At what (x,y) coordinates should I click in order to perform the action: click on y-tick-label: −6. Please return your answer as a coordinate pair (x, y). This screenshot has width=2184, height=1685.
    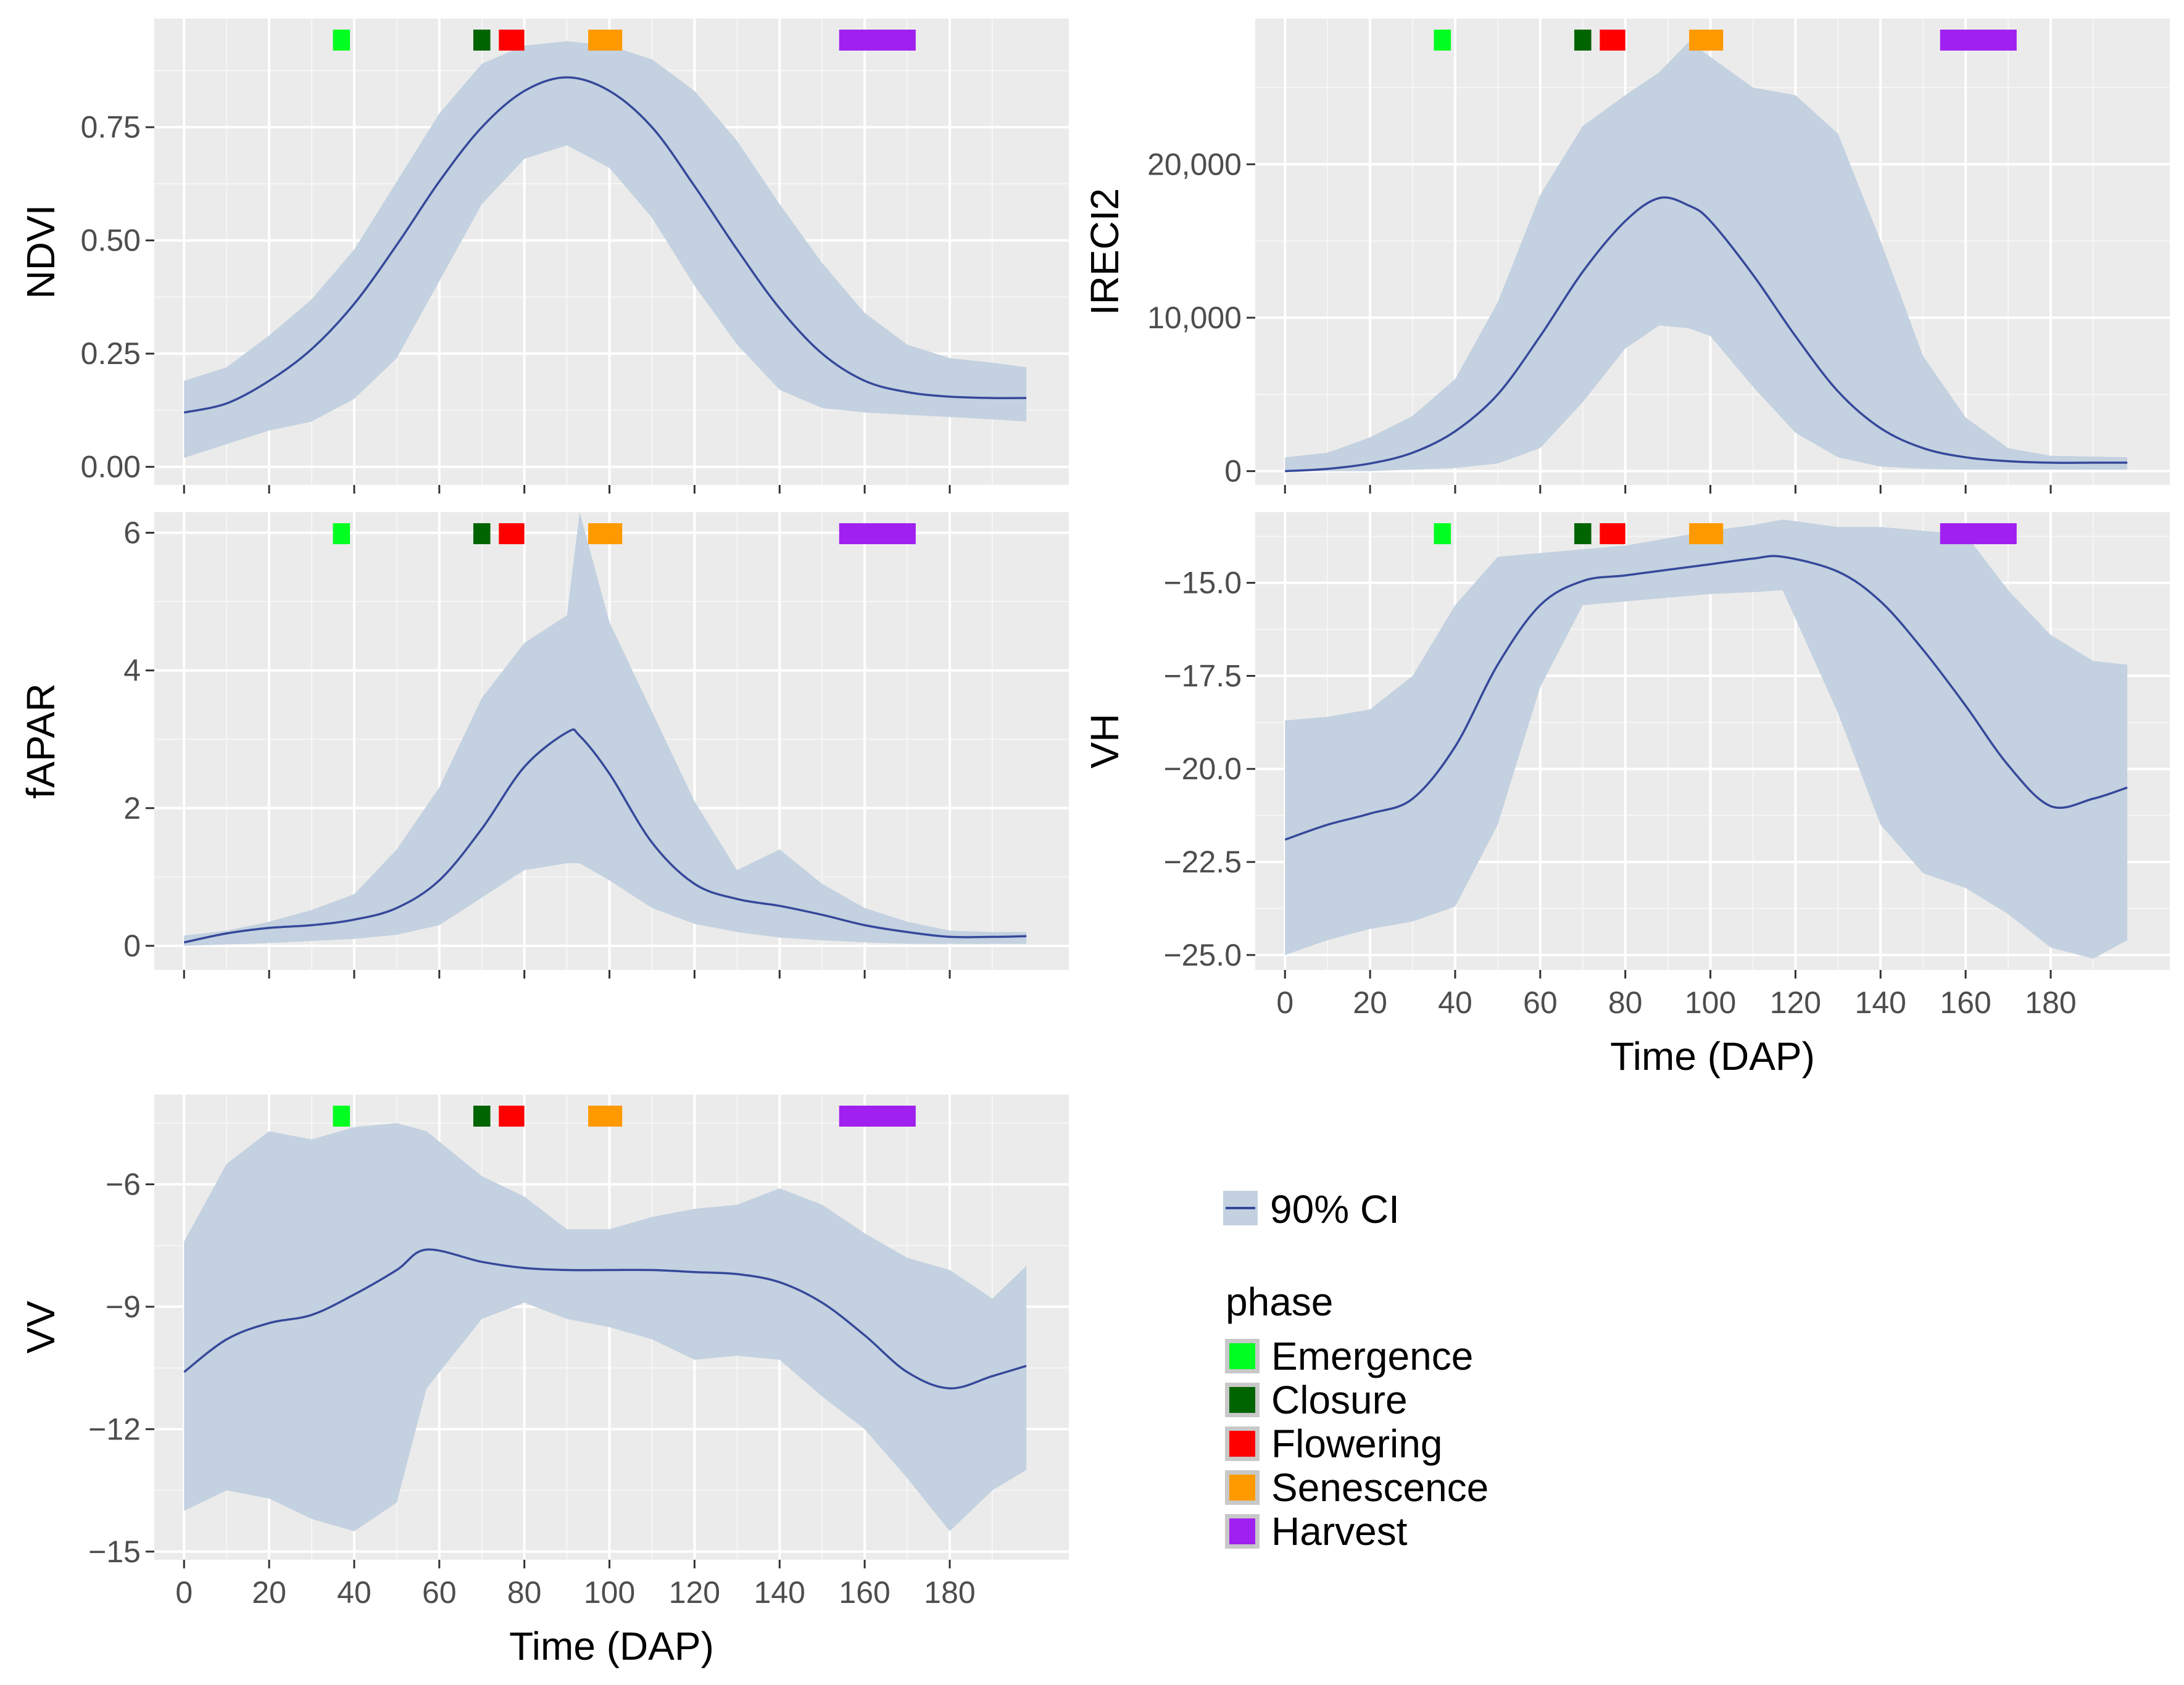
    Looking at the image, I should click on (124, 1184).